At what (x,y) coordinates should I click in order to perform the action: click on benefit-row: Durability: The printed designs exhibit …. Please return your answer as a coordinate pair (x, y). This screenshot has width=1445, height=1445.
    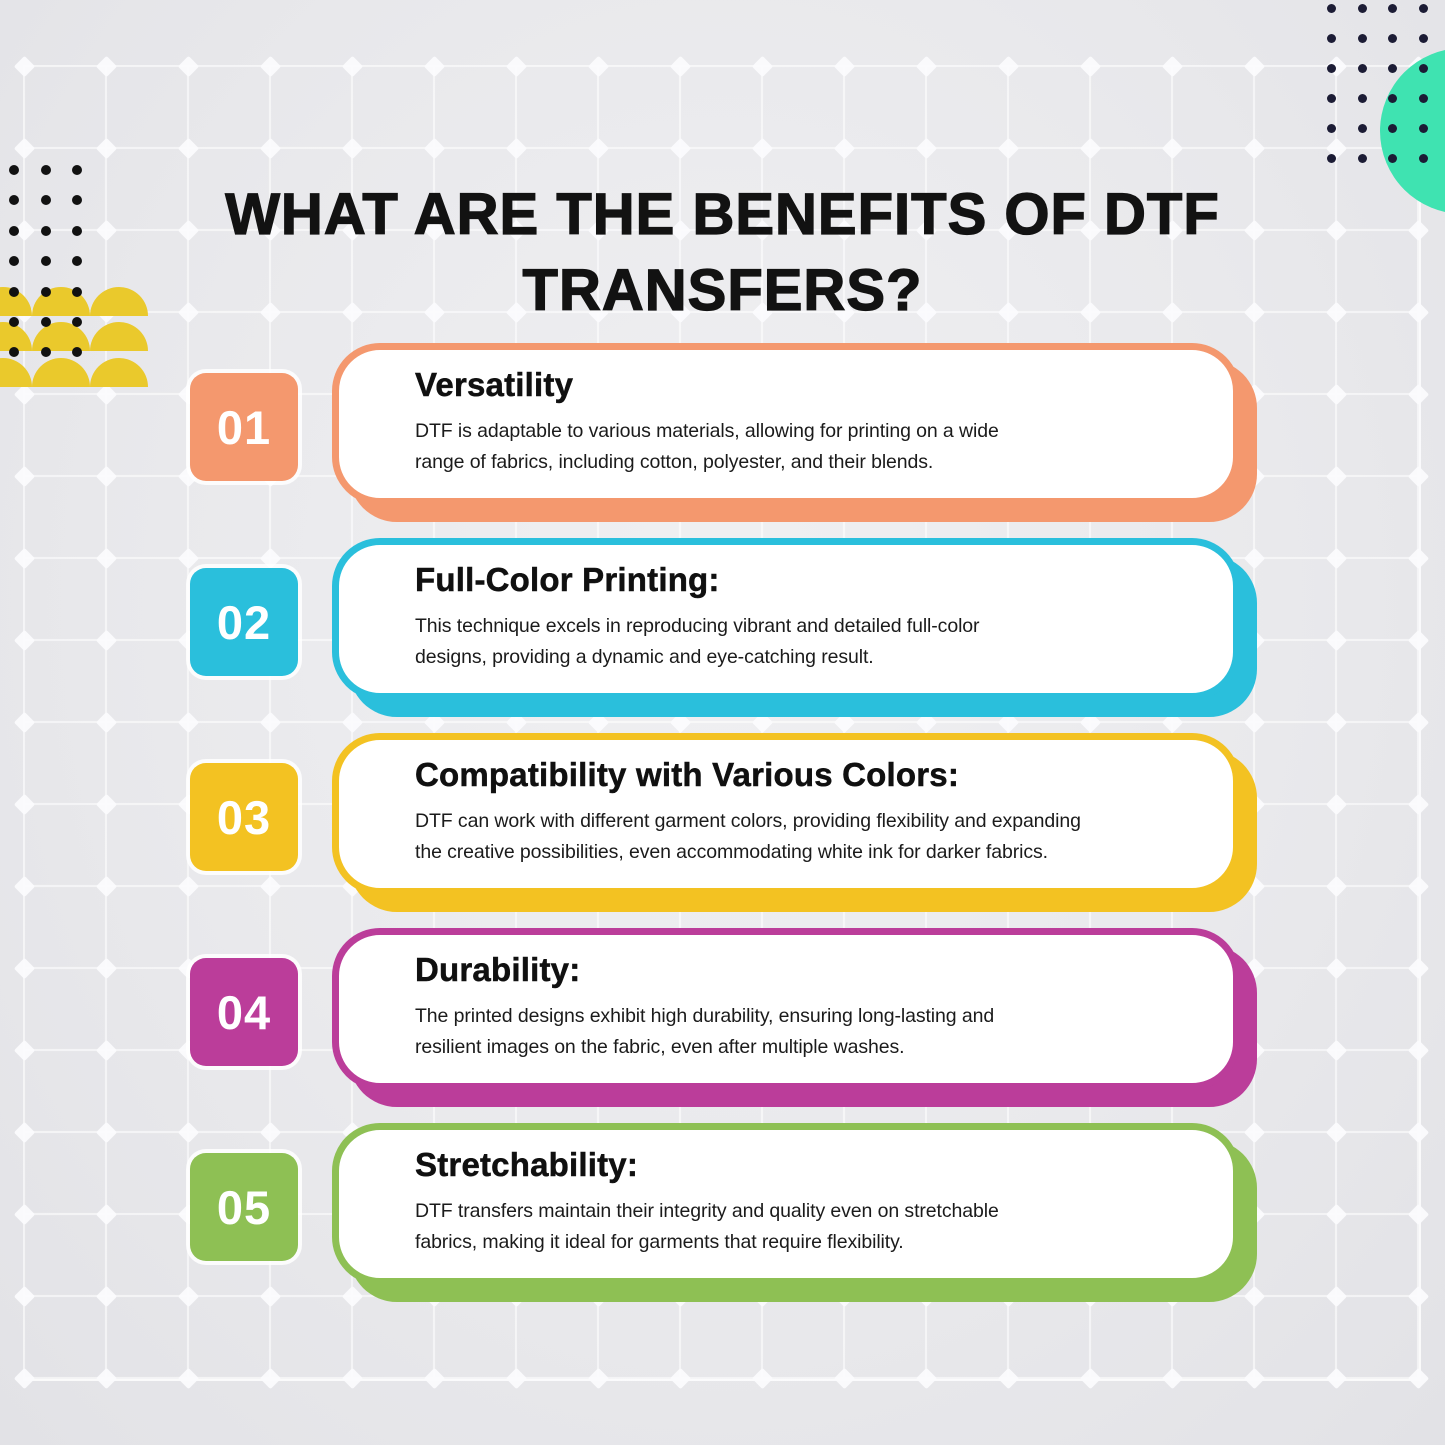
    Looking at the image, I should click on (722, 1018).